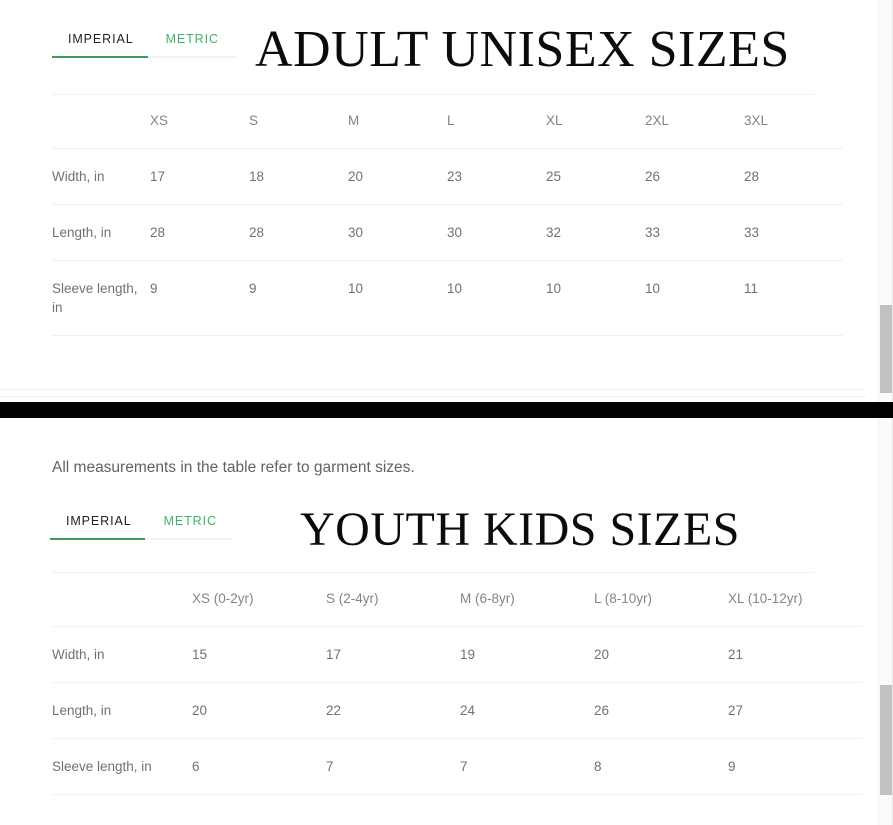  What do you see at coordinates (393, 710) in the screenshot?
I see `youth-measurement-cell: 22` at bounding box center [393, 710].